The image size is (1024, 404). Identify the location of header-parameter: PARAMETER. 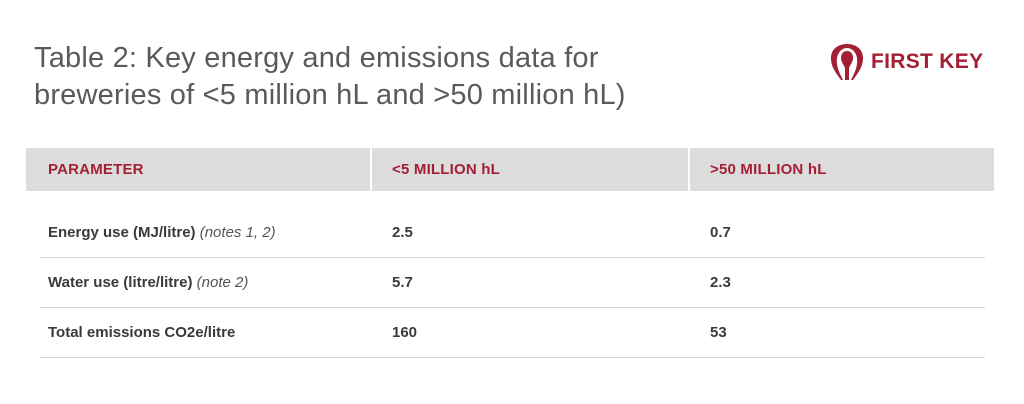
(199, 169).